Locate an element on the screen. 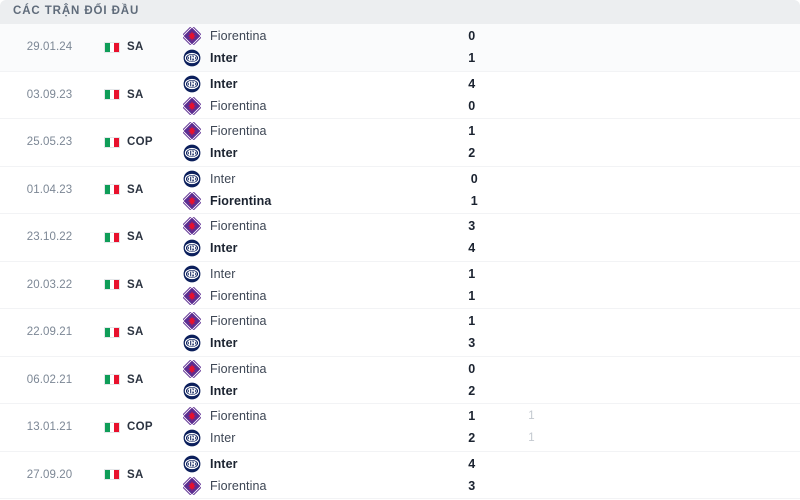 This screenshot has height=500, width=800. match-date-cell: 22.09.21 is located at coordinates (47, 332).